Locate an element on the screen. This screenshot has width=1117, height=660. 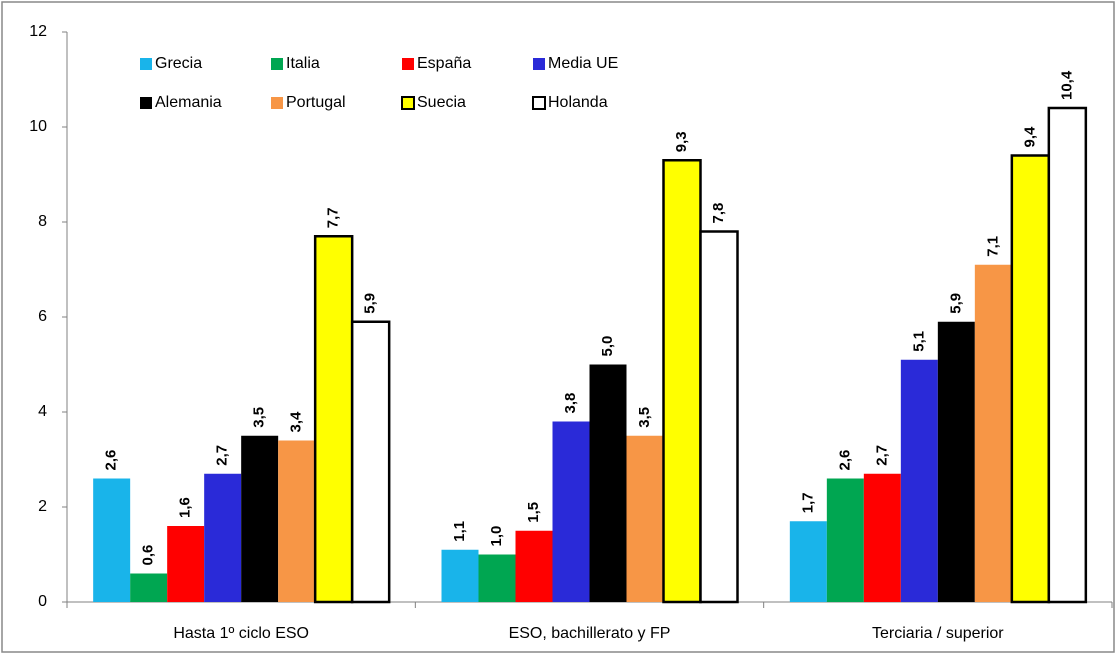
y-tick-label: 8 is located at coordinates (42, 221).